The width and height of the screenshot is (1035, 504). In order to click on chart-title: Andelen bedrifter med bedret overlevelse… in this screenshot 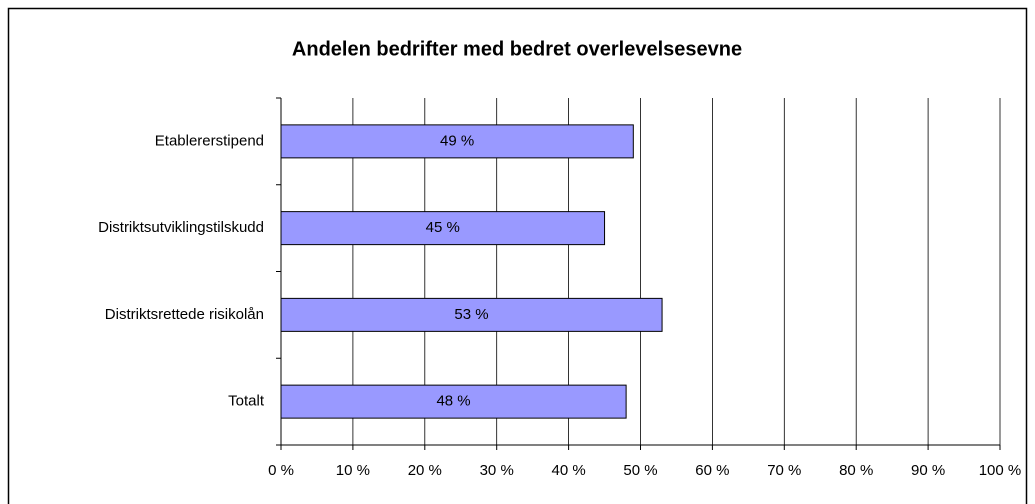, I will do `click(517, 49)`.